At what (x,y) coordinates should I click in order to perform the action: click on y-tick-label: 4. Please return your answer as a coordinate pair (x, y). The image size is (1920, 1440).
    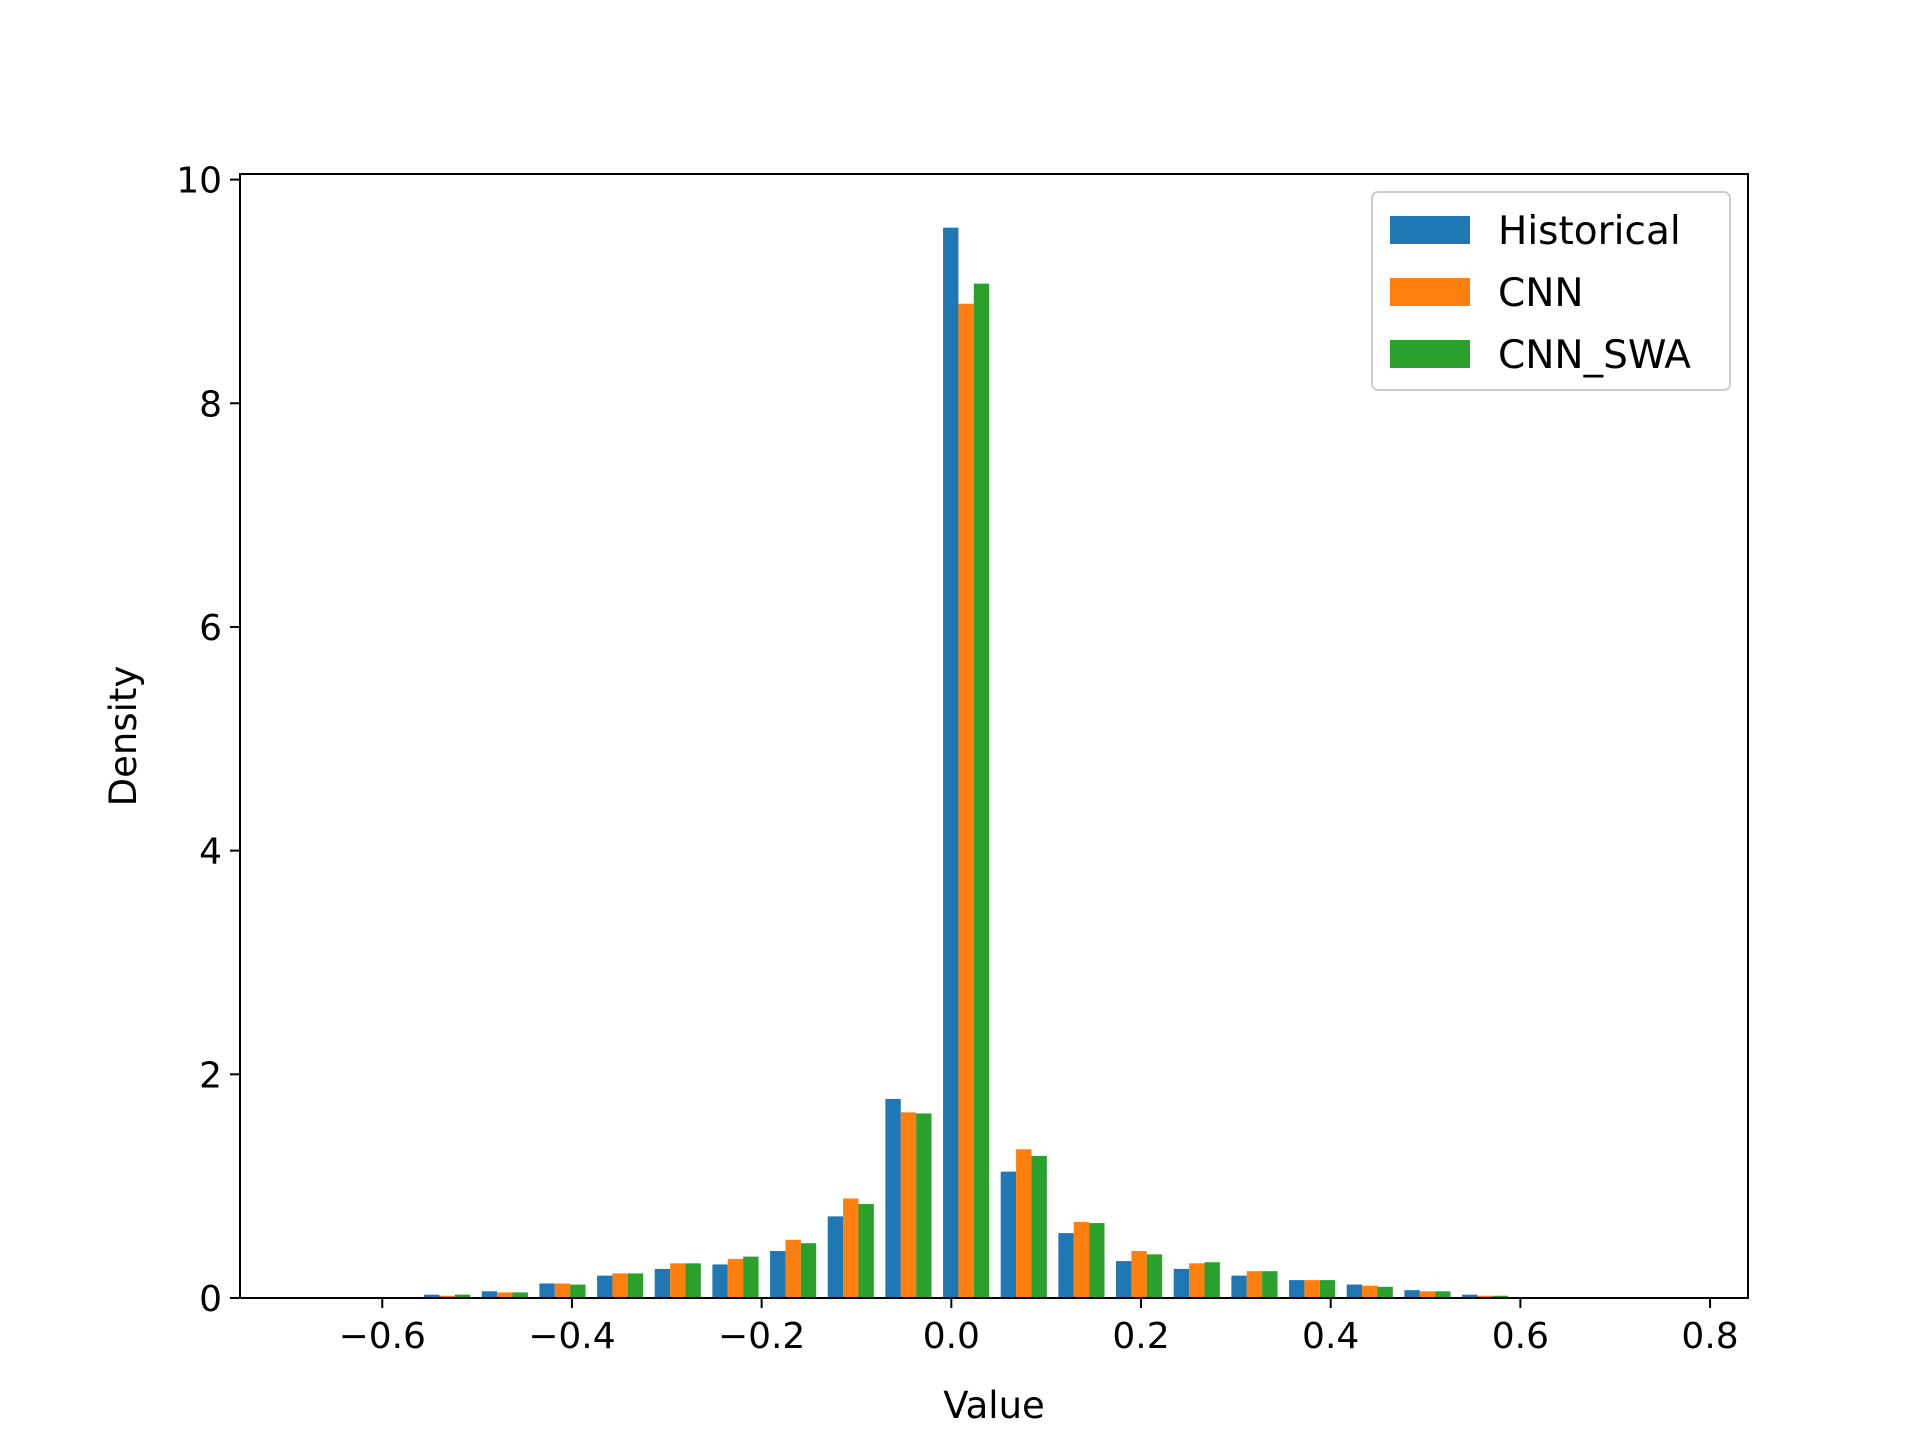
    Looking at the image, I should click on (210, 852).